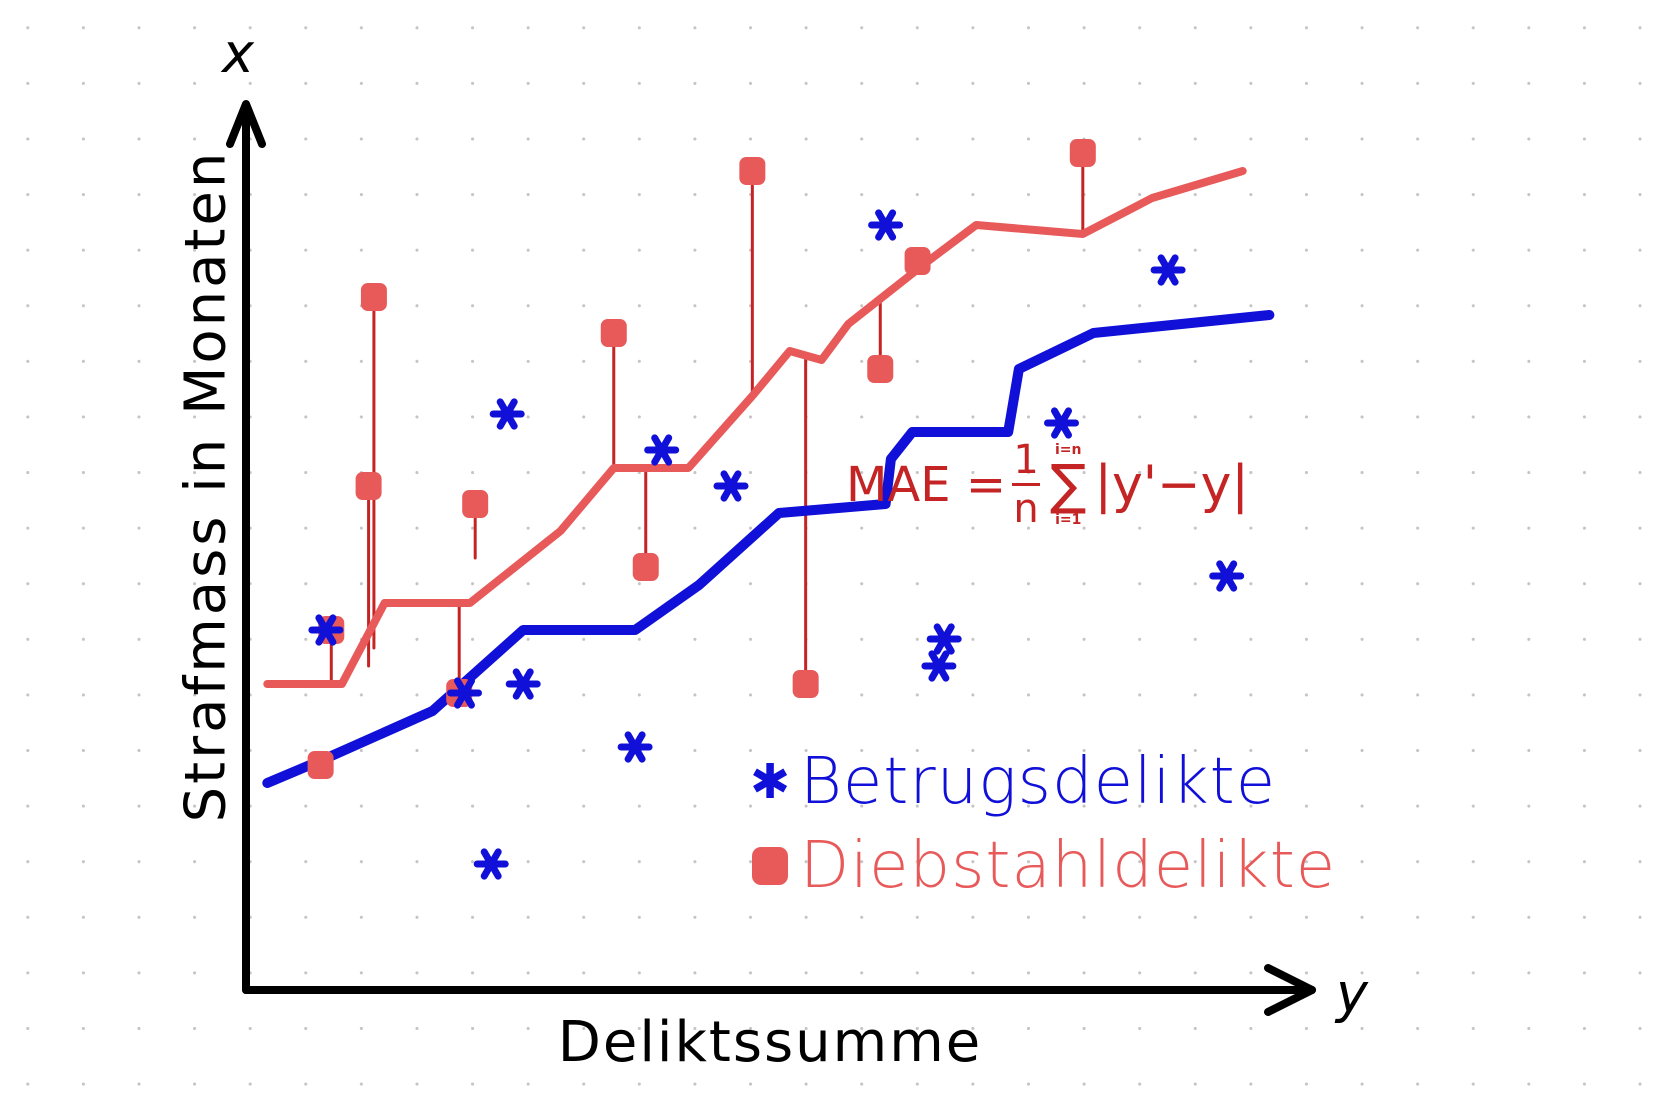 The image size is (1668, 1112). I want to click on vertical-axis-arrowhead, so click(246, 124).